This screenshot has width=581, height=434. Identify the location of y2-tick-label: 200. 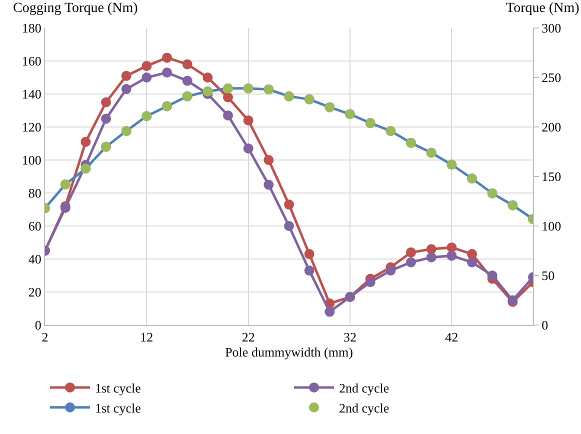
(552, 127).